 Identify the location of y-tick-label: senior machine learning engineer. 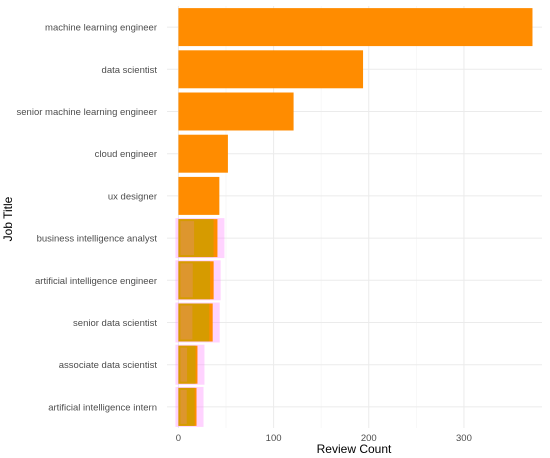
(87, 112).